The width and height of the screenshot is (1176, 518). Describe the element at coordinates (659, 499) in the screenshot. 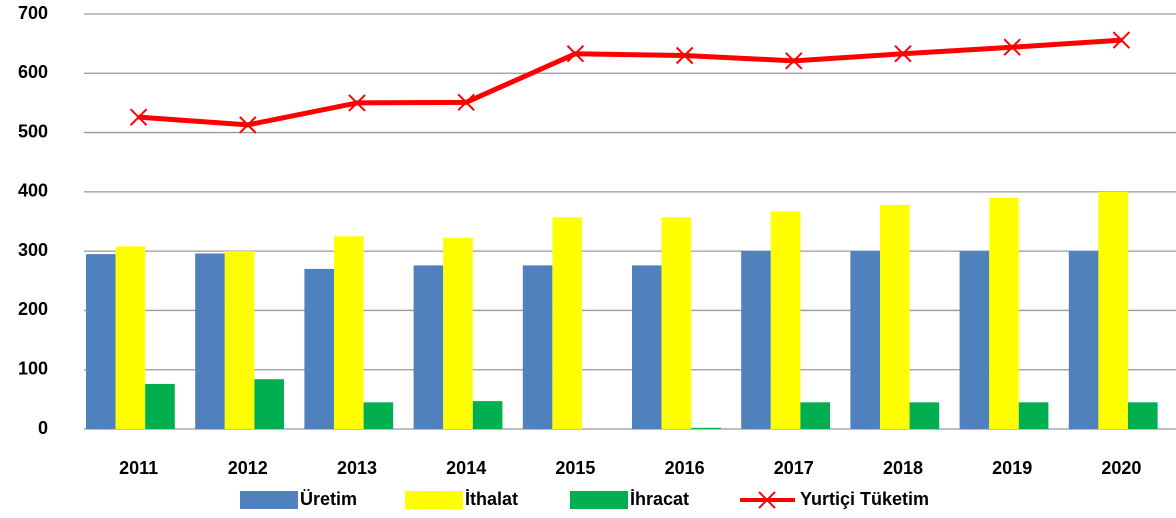

I see `legend-label: İhracat` at that location.